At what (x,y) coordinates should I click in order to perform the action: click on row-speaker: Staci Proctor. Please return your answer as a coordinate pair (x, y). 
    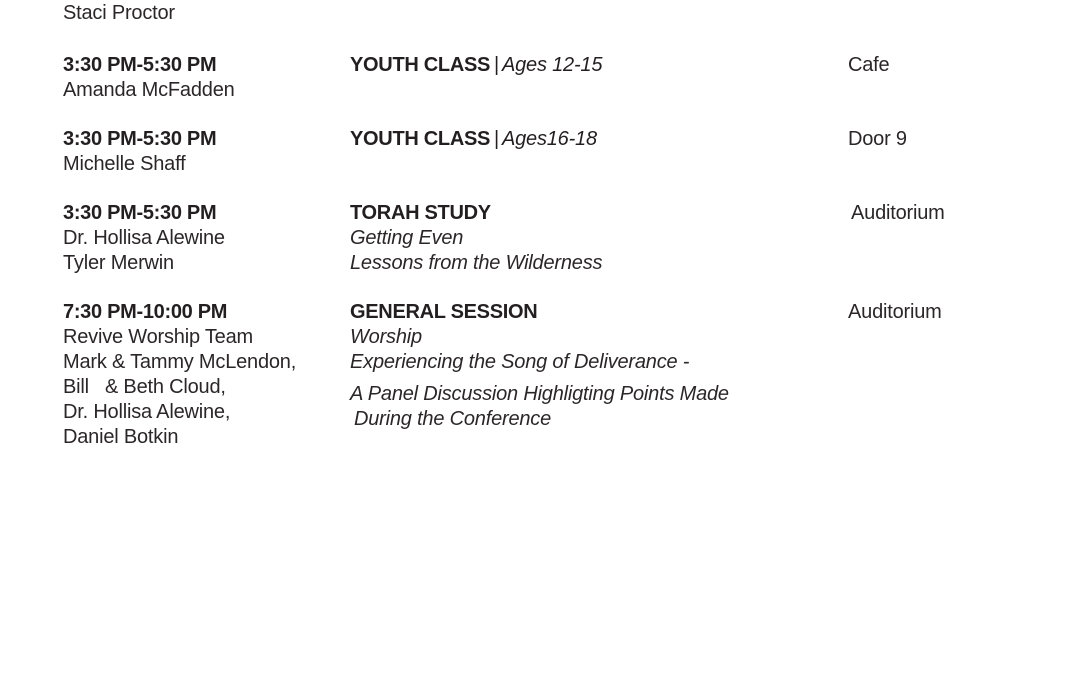
    Looking at the image, I should click on (119, 13).